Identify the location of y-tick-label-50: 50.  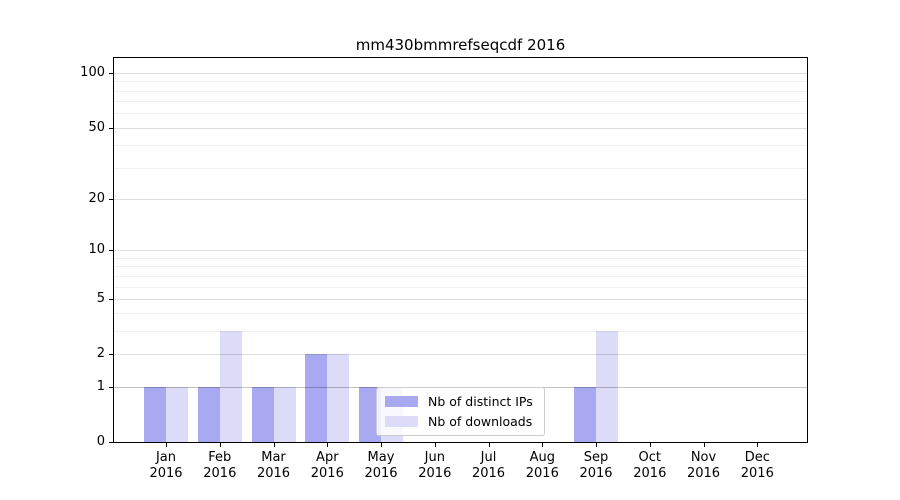
(96, 127).